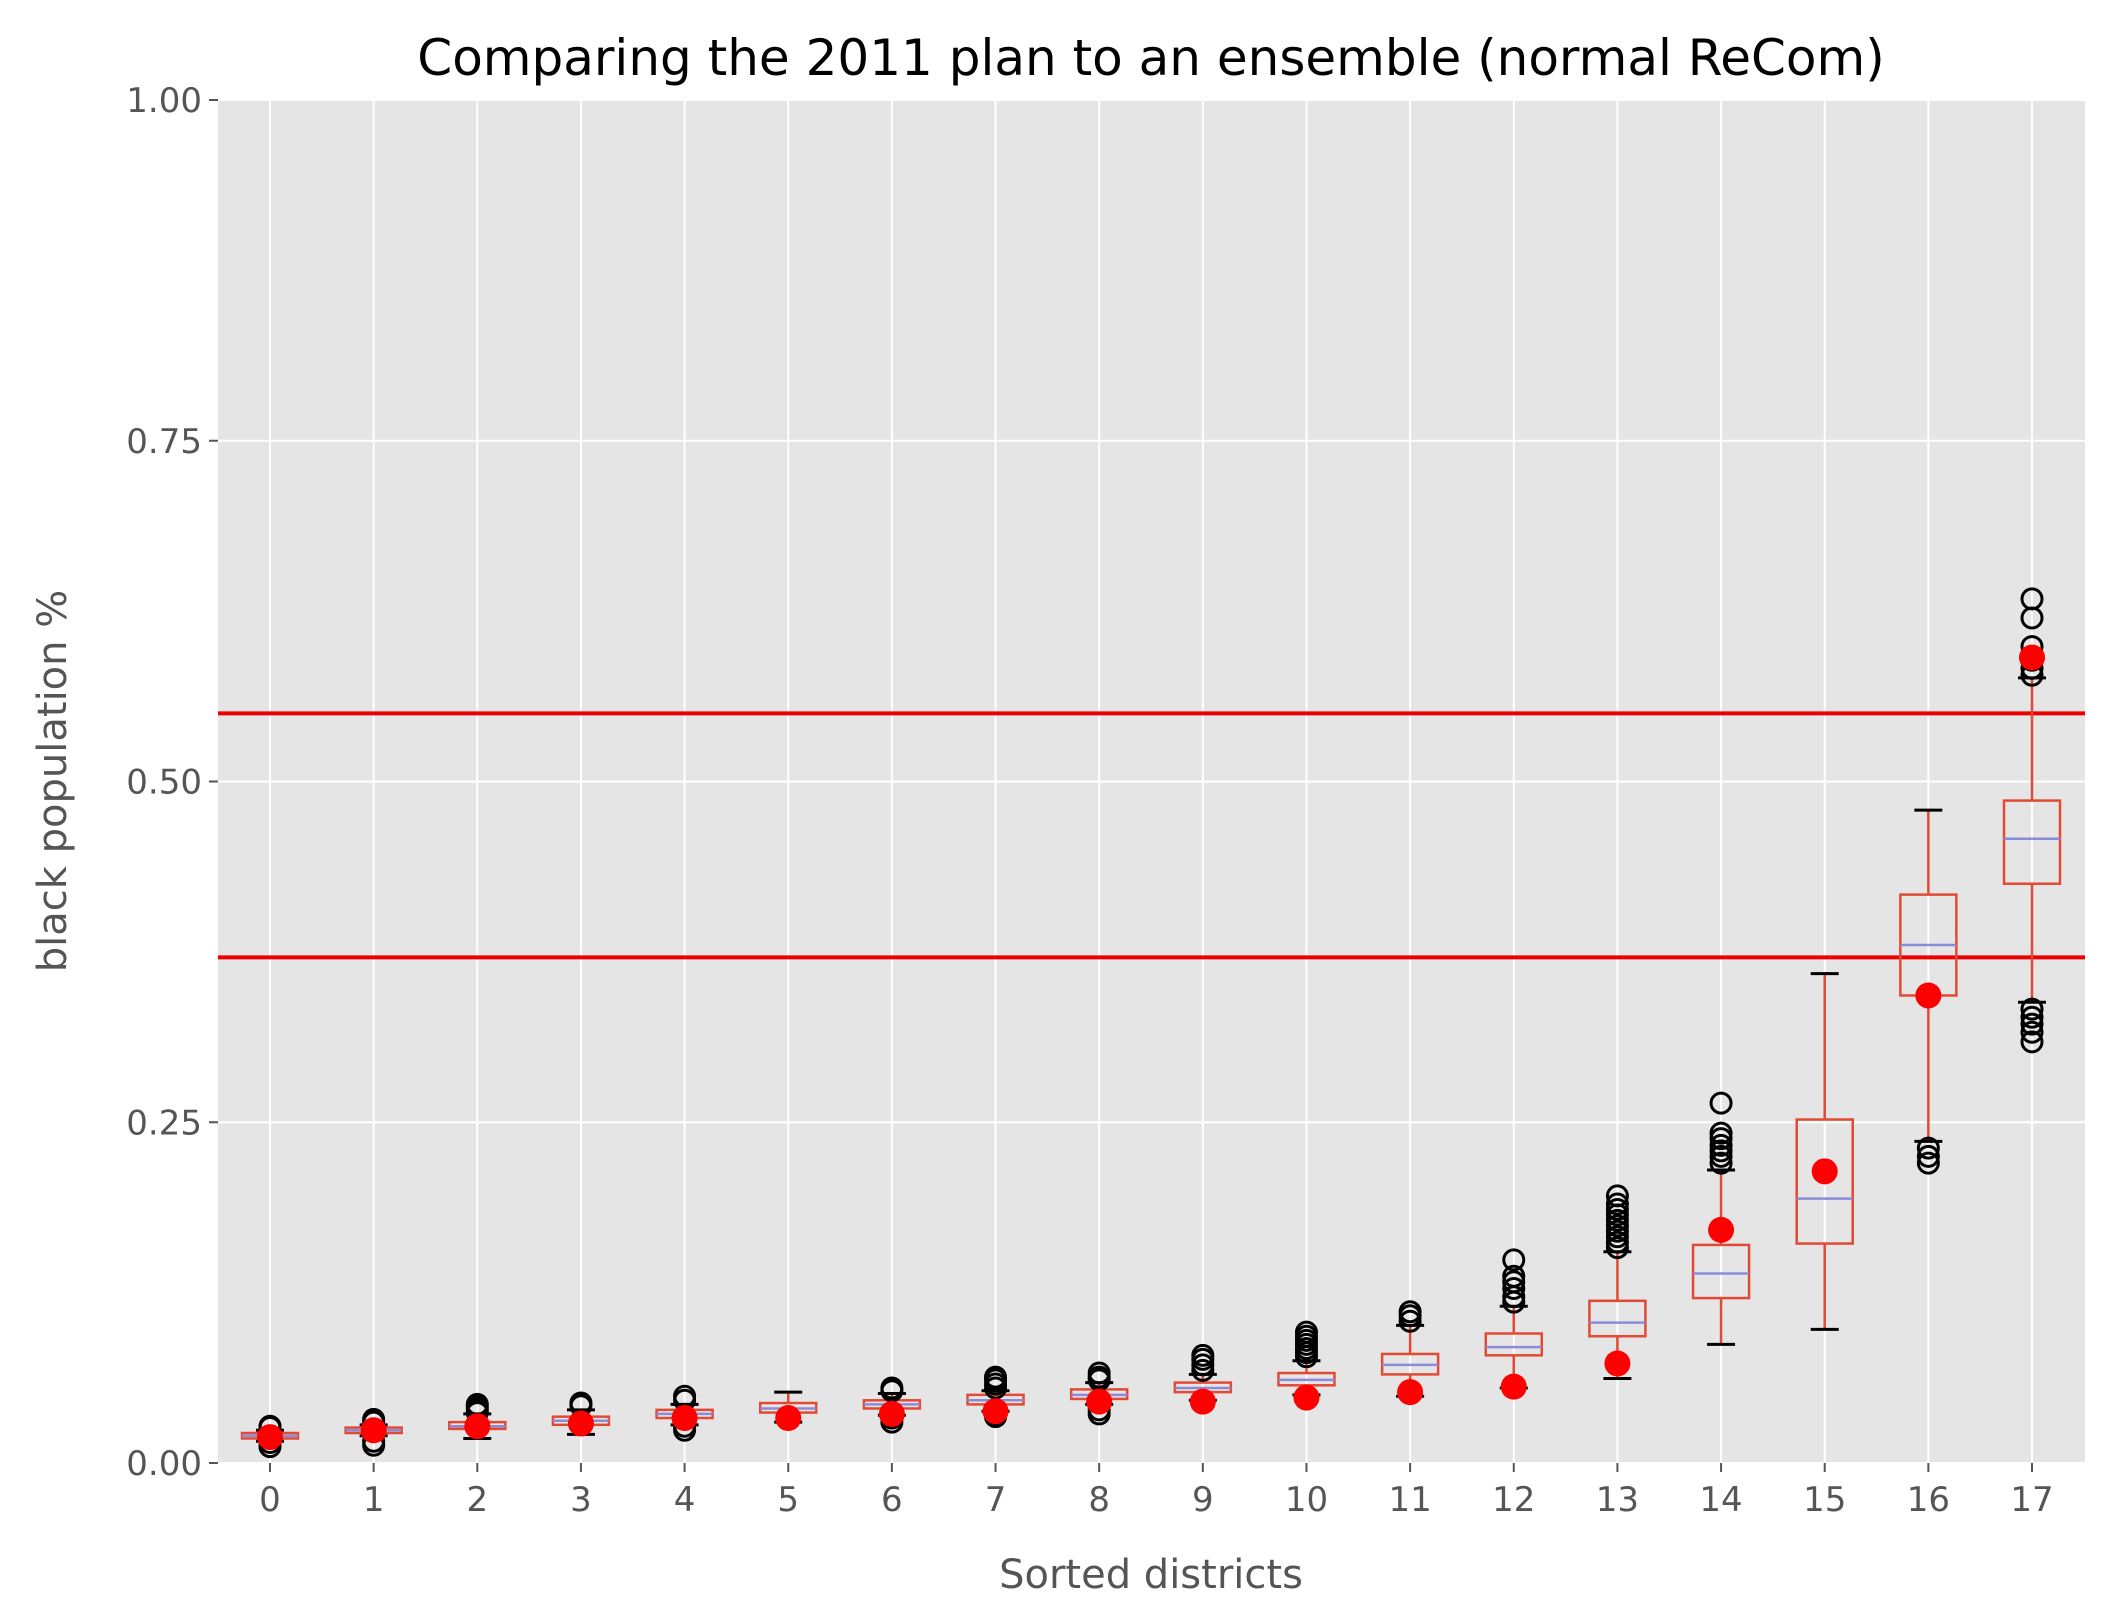  Describe the element at coordinates (164, 1123) in the screenshot. I see `y-tick-label: 0.25` at that location.